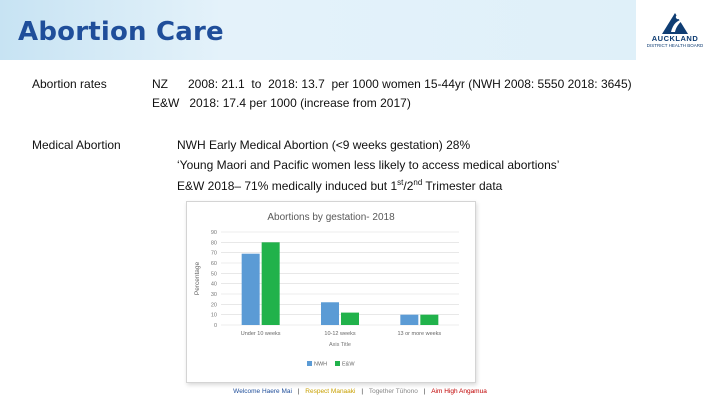 The height and width of the screenshot is (405, 720). Describe the element at coordinates (318, 30) in the screenshot. I see `title-banner: Abortion Care` at that location.